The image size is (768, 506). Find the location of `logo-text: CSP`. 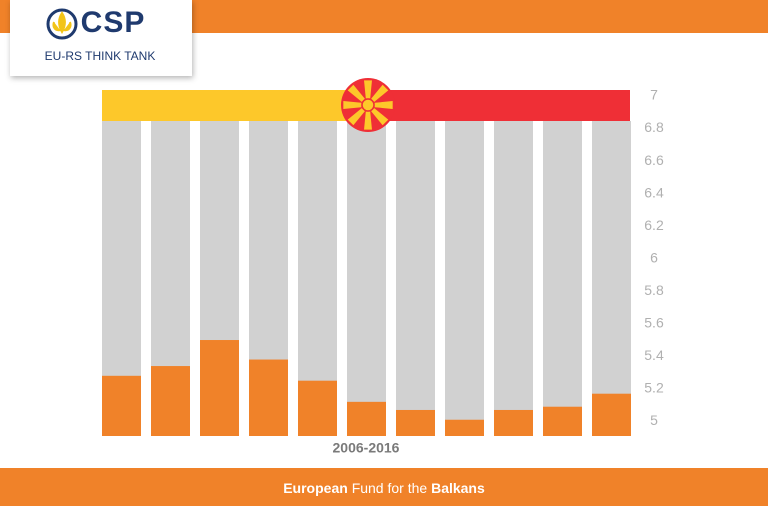

logo-text: CSP is located at coordinates (113, 22).